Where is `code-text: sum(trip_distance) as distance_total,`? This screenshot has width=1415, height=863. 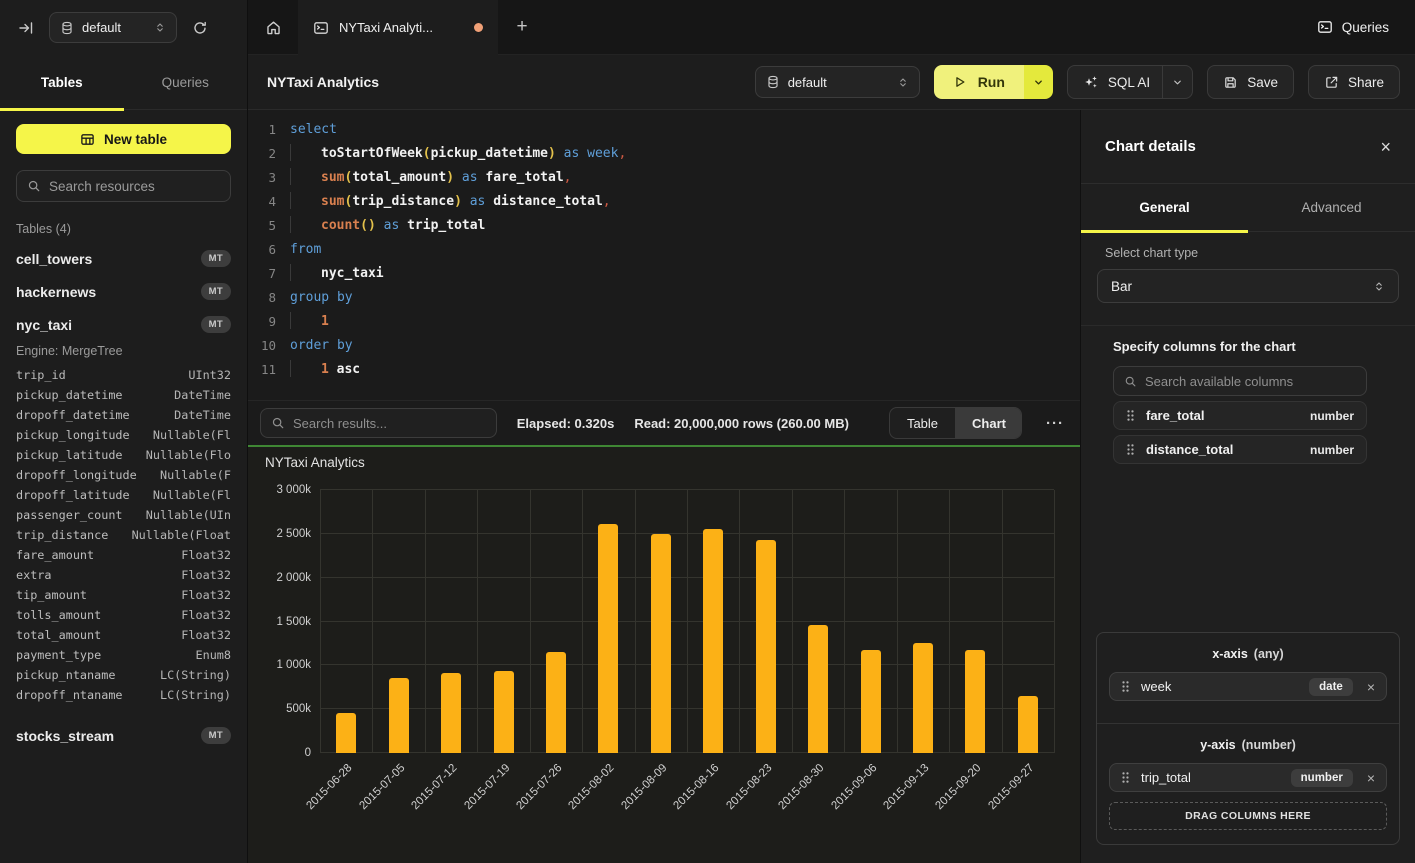
code-text: sum(trip_distance) as distance_total, is located at coordinates (450, 202).